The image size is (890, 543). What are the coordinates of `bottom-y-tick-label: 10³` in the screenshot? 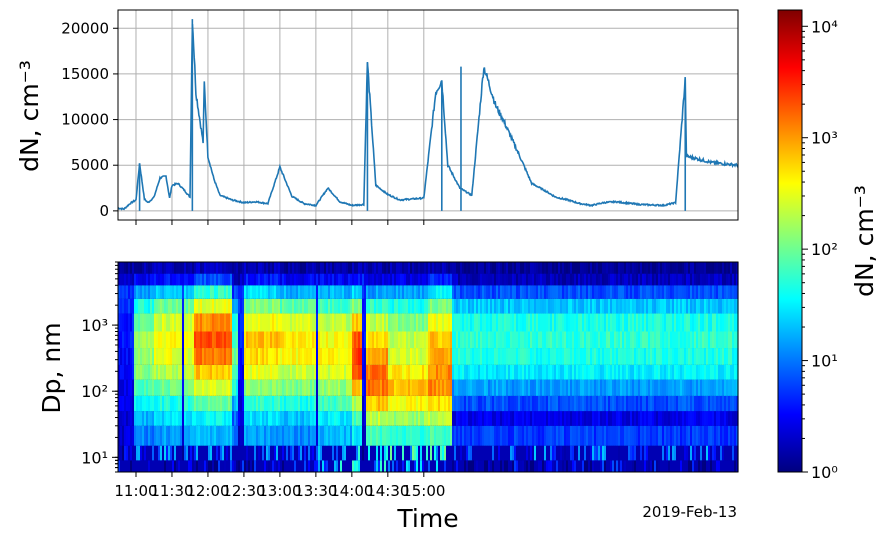 It's located at (94, 325).